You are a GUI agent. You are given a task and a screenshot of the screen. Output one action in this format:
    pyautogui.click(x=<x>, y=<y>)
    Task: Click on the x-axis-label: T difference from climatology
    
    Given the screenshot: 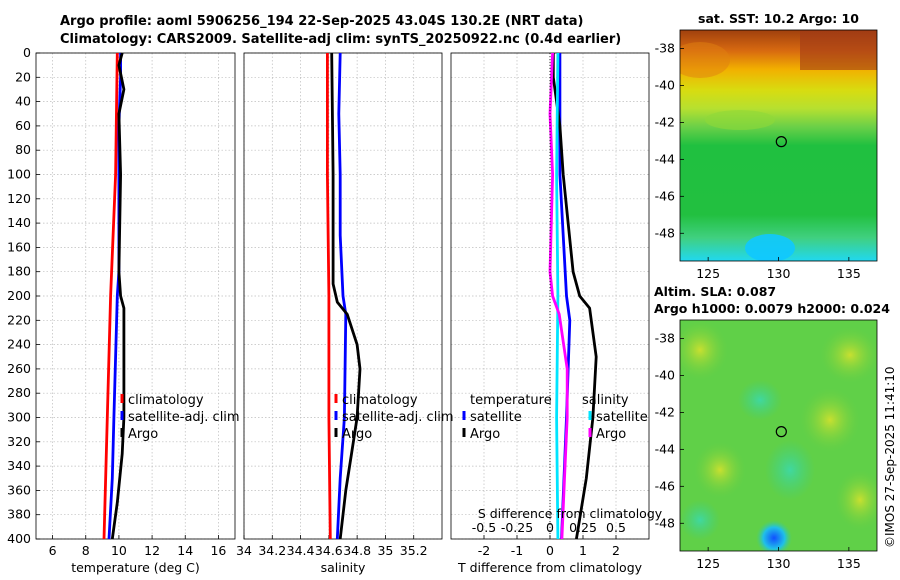 What is the action you would take?
    pyautogui.click(x=550, y=567)
    